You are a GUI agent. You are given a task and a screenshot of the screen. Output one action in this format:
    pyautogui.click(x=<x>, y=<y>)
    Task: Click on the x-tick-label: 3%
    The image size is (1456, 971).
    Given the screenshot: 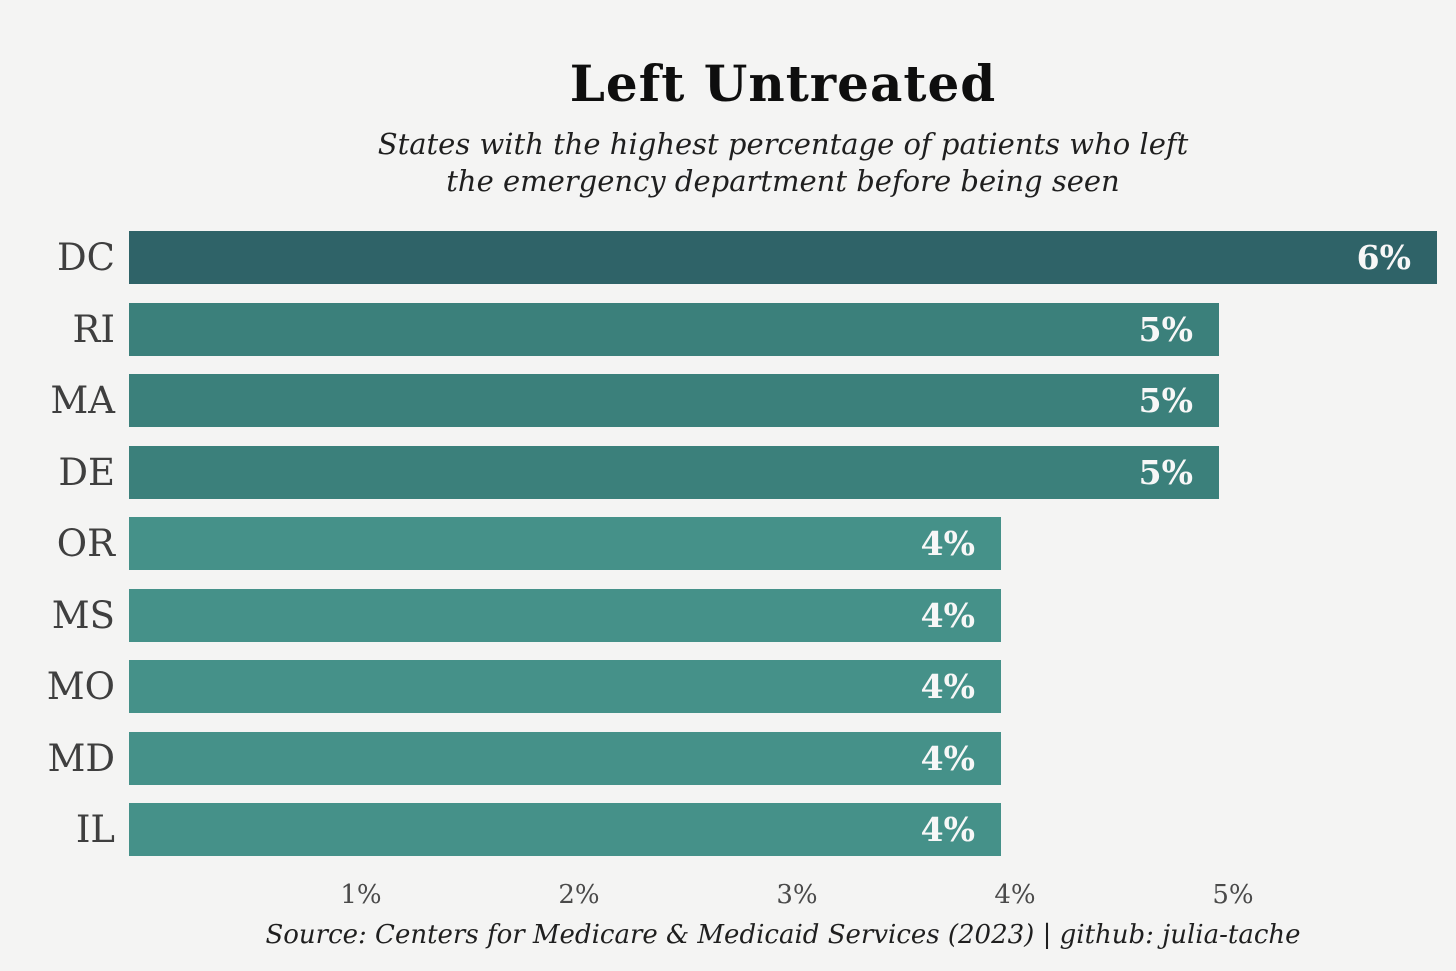 What is the action you would take?
    pyautogui.click(x=797, y=895)
    